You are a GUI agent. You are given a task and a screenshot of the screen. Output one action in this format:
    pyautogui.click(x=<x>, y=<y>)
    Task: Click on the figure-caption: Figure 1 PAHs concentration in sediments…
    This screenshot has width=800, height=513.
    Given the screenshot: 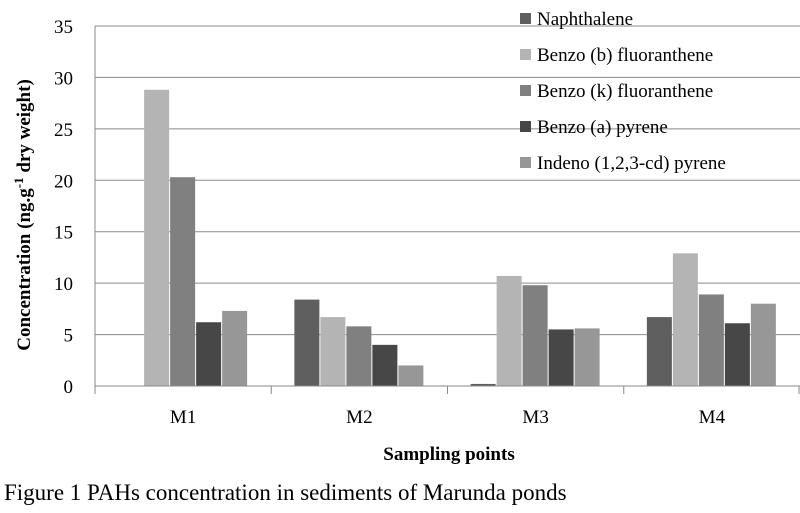 What is the action you would take?
    pyautogui.click(x=285, y=492)
    